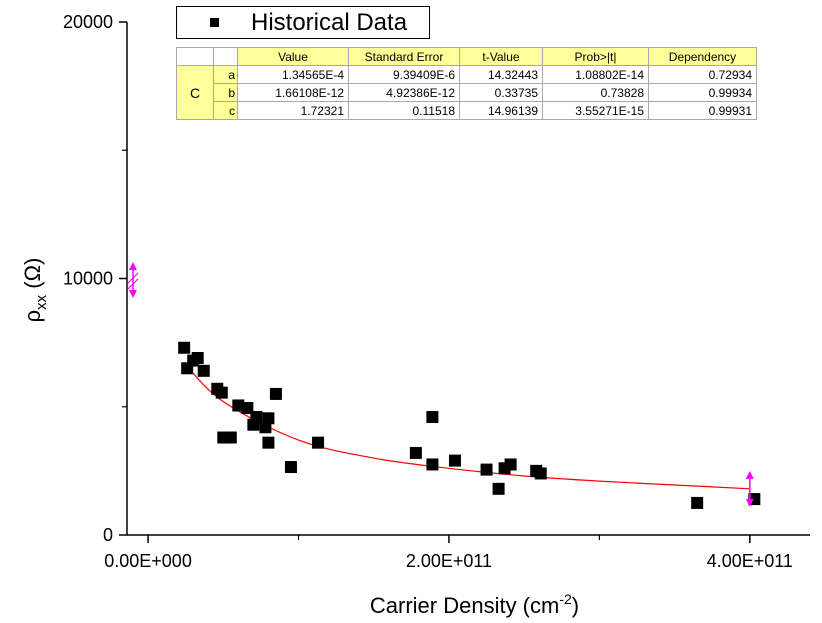 This screenshot has width=822, height=623. I want to click on fit-table-cell: 9.39409E-6, so click(404, 74).